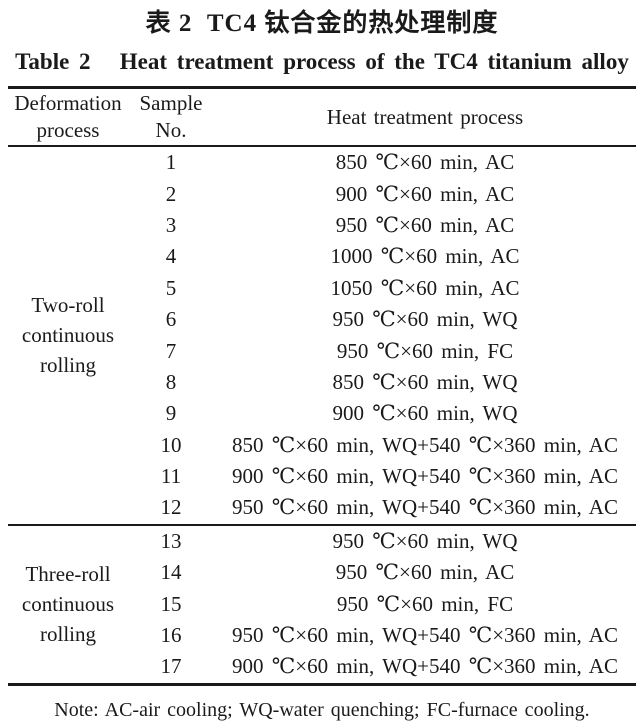 The image size is (644, 727). I want to click on sample-no-cell: 11, so click(171, 476).